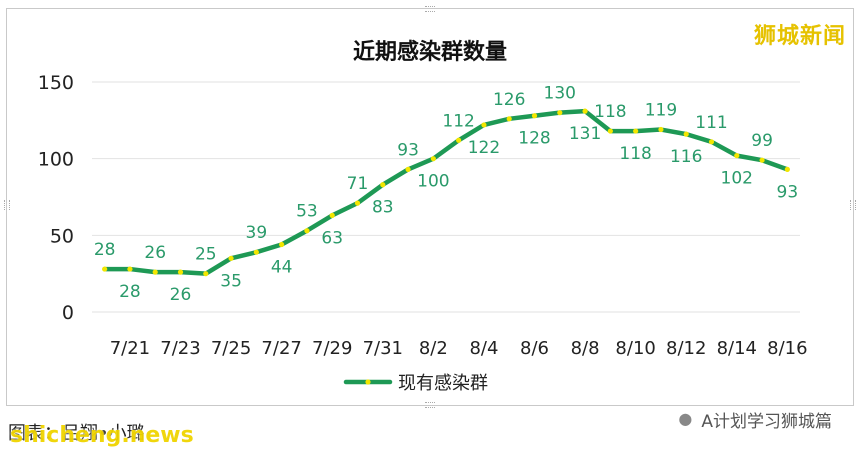 The image size is (860, 456). Describe the element at coordinates (766, 421) in the screenshot. I see `account-name: A计划学习狮城篇` at that location.